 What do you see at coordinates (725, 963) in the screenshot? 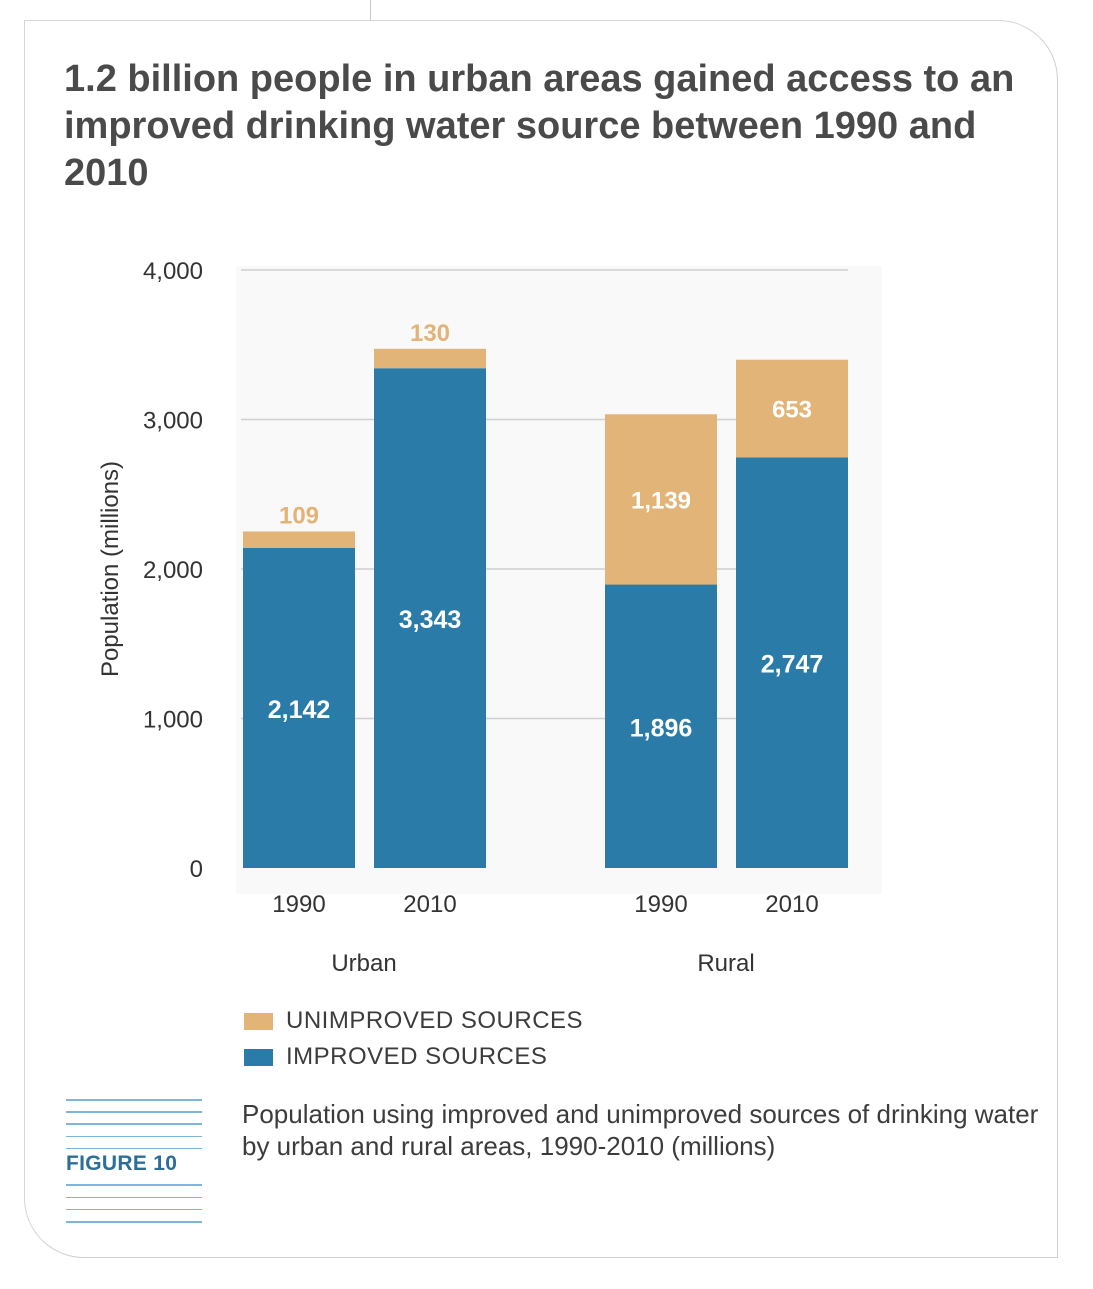
I see `x-group-label: Rural` at bounding box center [725, 963].